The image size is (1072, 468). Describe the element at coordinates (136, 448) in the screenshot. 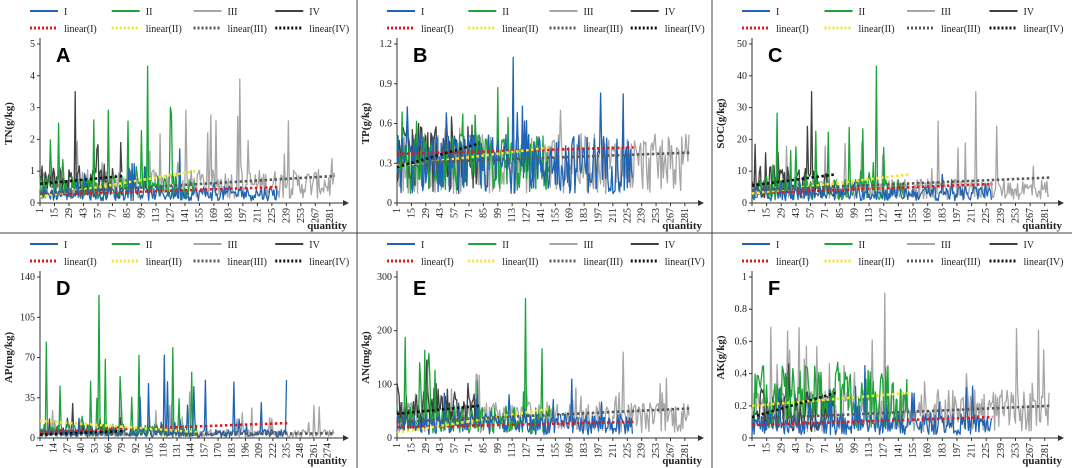

I see `x-tick-label: 92` at that location.